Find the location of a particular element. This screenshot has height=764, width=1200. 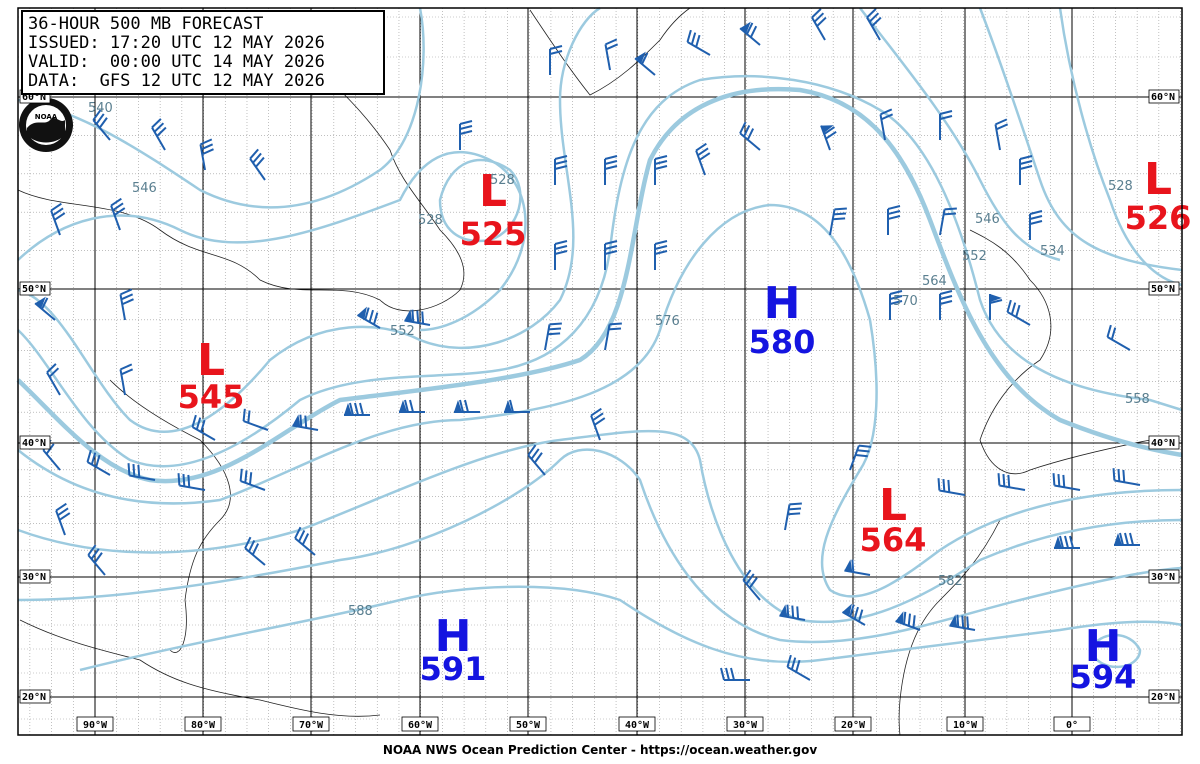

label-box is located at coordinates (637, 724).